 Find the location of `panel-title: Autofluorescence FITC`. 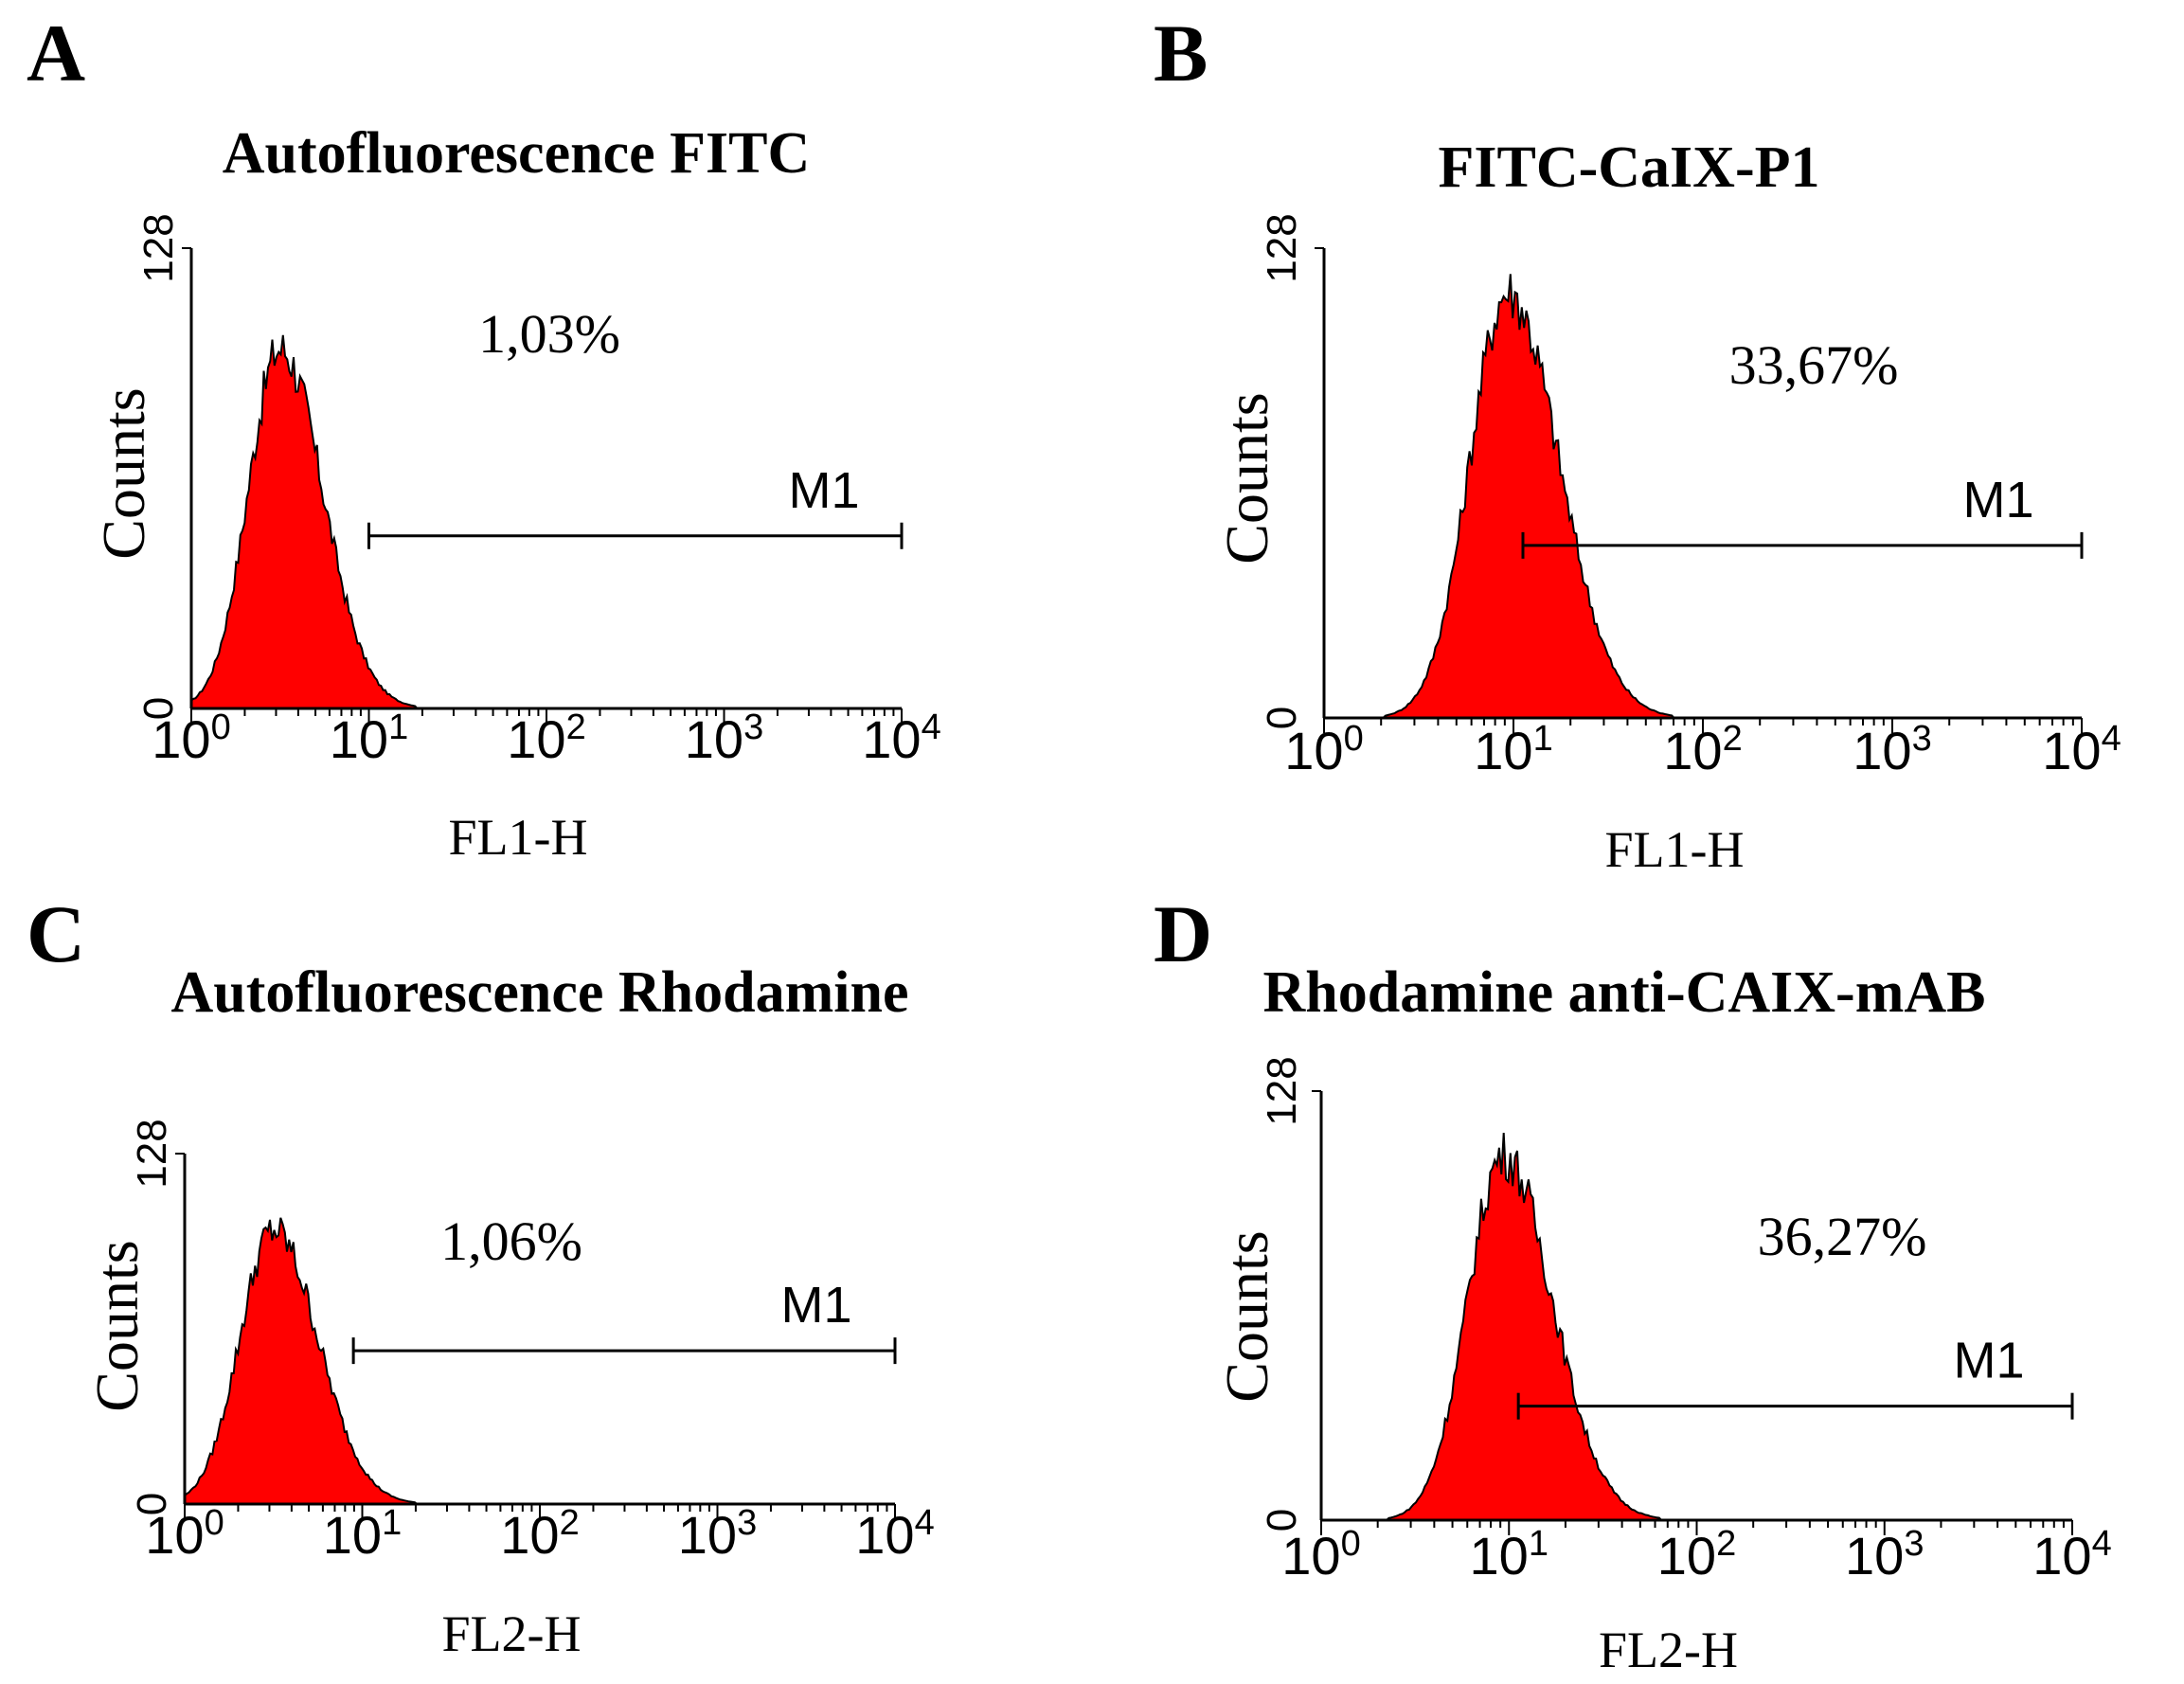

panel-title: Autofluorescence FITC is located at coordinates (516, 154).